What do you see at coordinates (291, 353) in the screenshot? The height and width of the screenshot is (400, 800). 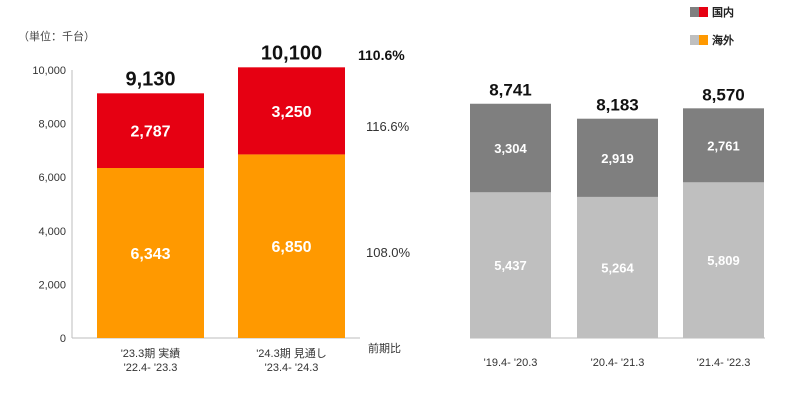 I see `x-category-label: '24.3期 見通し` at bounding box center [291, 353].